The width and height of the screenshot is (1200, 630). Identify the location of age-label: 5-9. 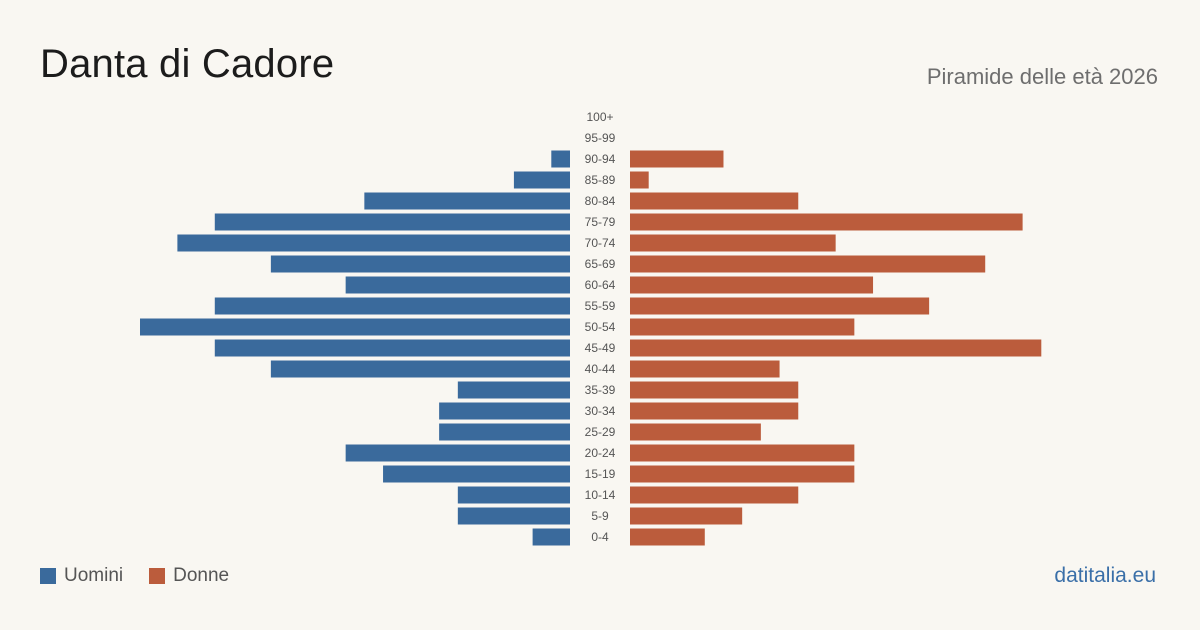
(600, 516).